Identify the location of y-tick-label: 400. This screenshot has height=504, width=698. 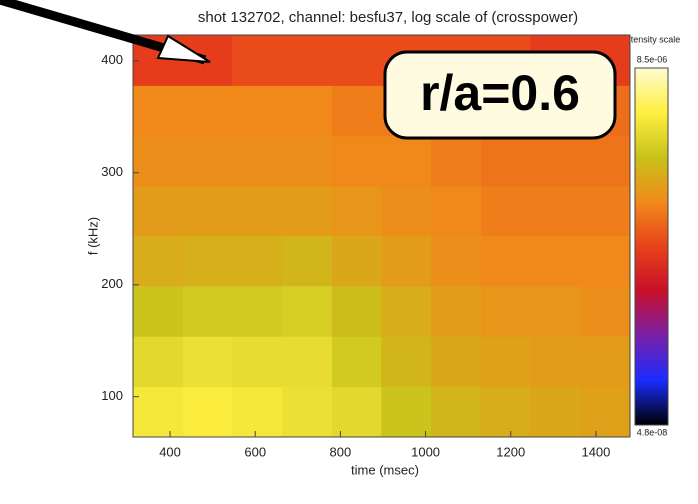
(112, 59).